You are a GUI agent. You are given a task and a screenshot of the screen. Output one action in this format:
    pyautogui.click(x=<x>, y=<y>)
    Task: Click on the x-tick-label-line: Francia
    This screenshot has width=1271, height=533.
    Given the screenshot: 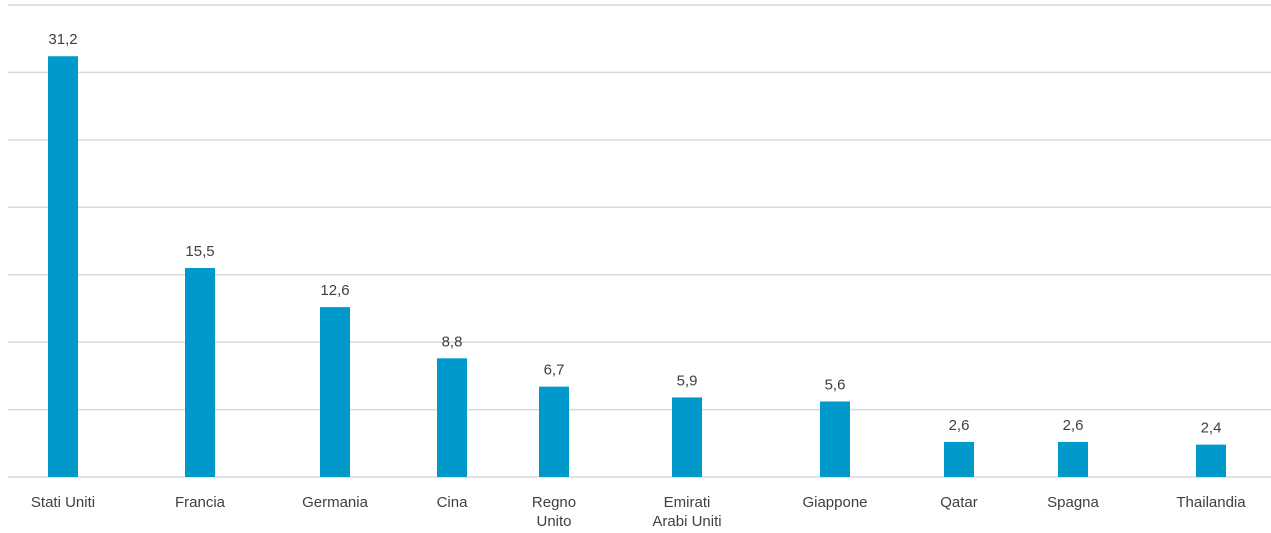 What is the action you would take?
    pyautogui.click(x=200, y=502)
    